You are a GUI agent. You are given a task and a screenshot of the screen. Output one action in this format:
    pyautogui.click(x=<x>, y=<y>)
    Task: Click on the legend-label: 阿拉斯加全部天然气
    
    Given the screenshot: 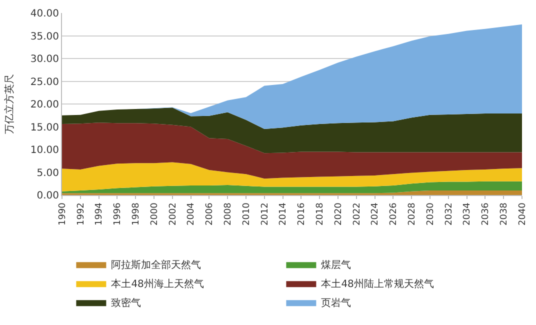 What is the action you would take?
    pyautogui.click(x=156, y=265)
    